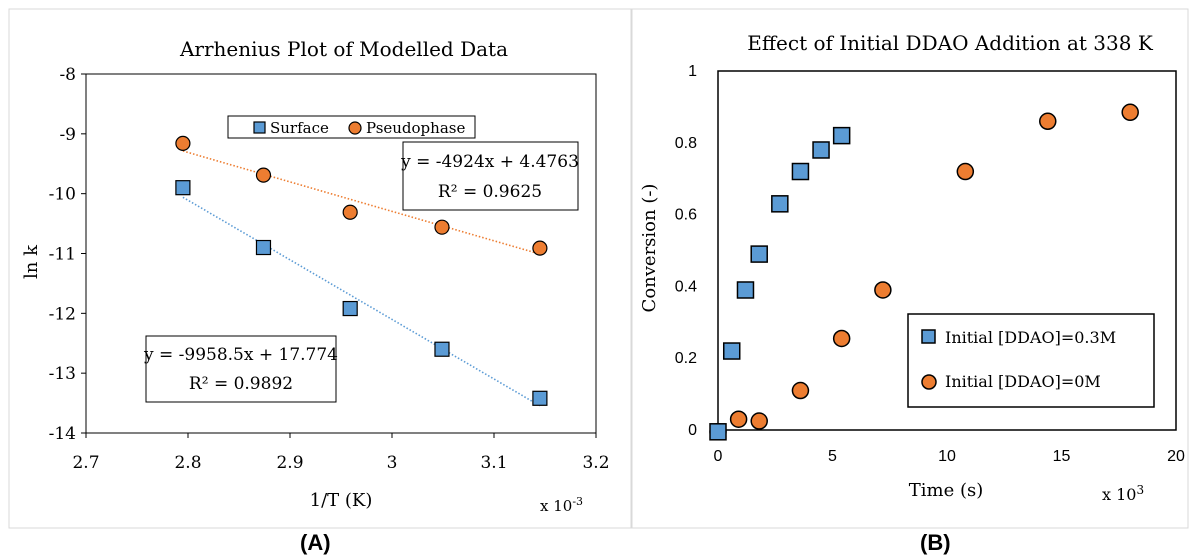  Describe the element at coordinates (935, 542) in the screenshot. I see `panel-label-b: (B)` at that location.